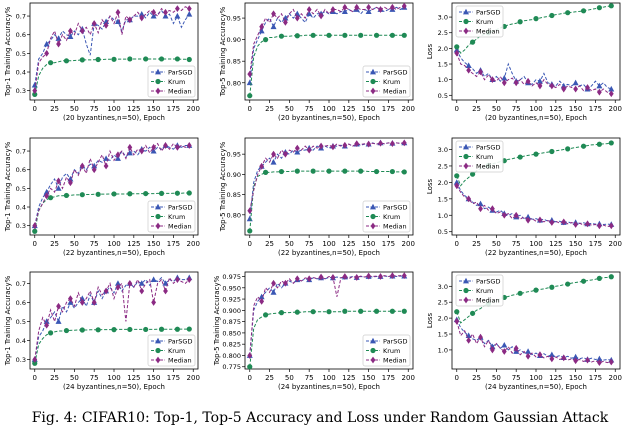  Describe the element at coordinates (21, 73) in the screenshot. I see `y-tick-label: 0.4` at that location.